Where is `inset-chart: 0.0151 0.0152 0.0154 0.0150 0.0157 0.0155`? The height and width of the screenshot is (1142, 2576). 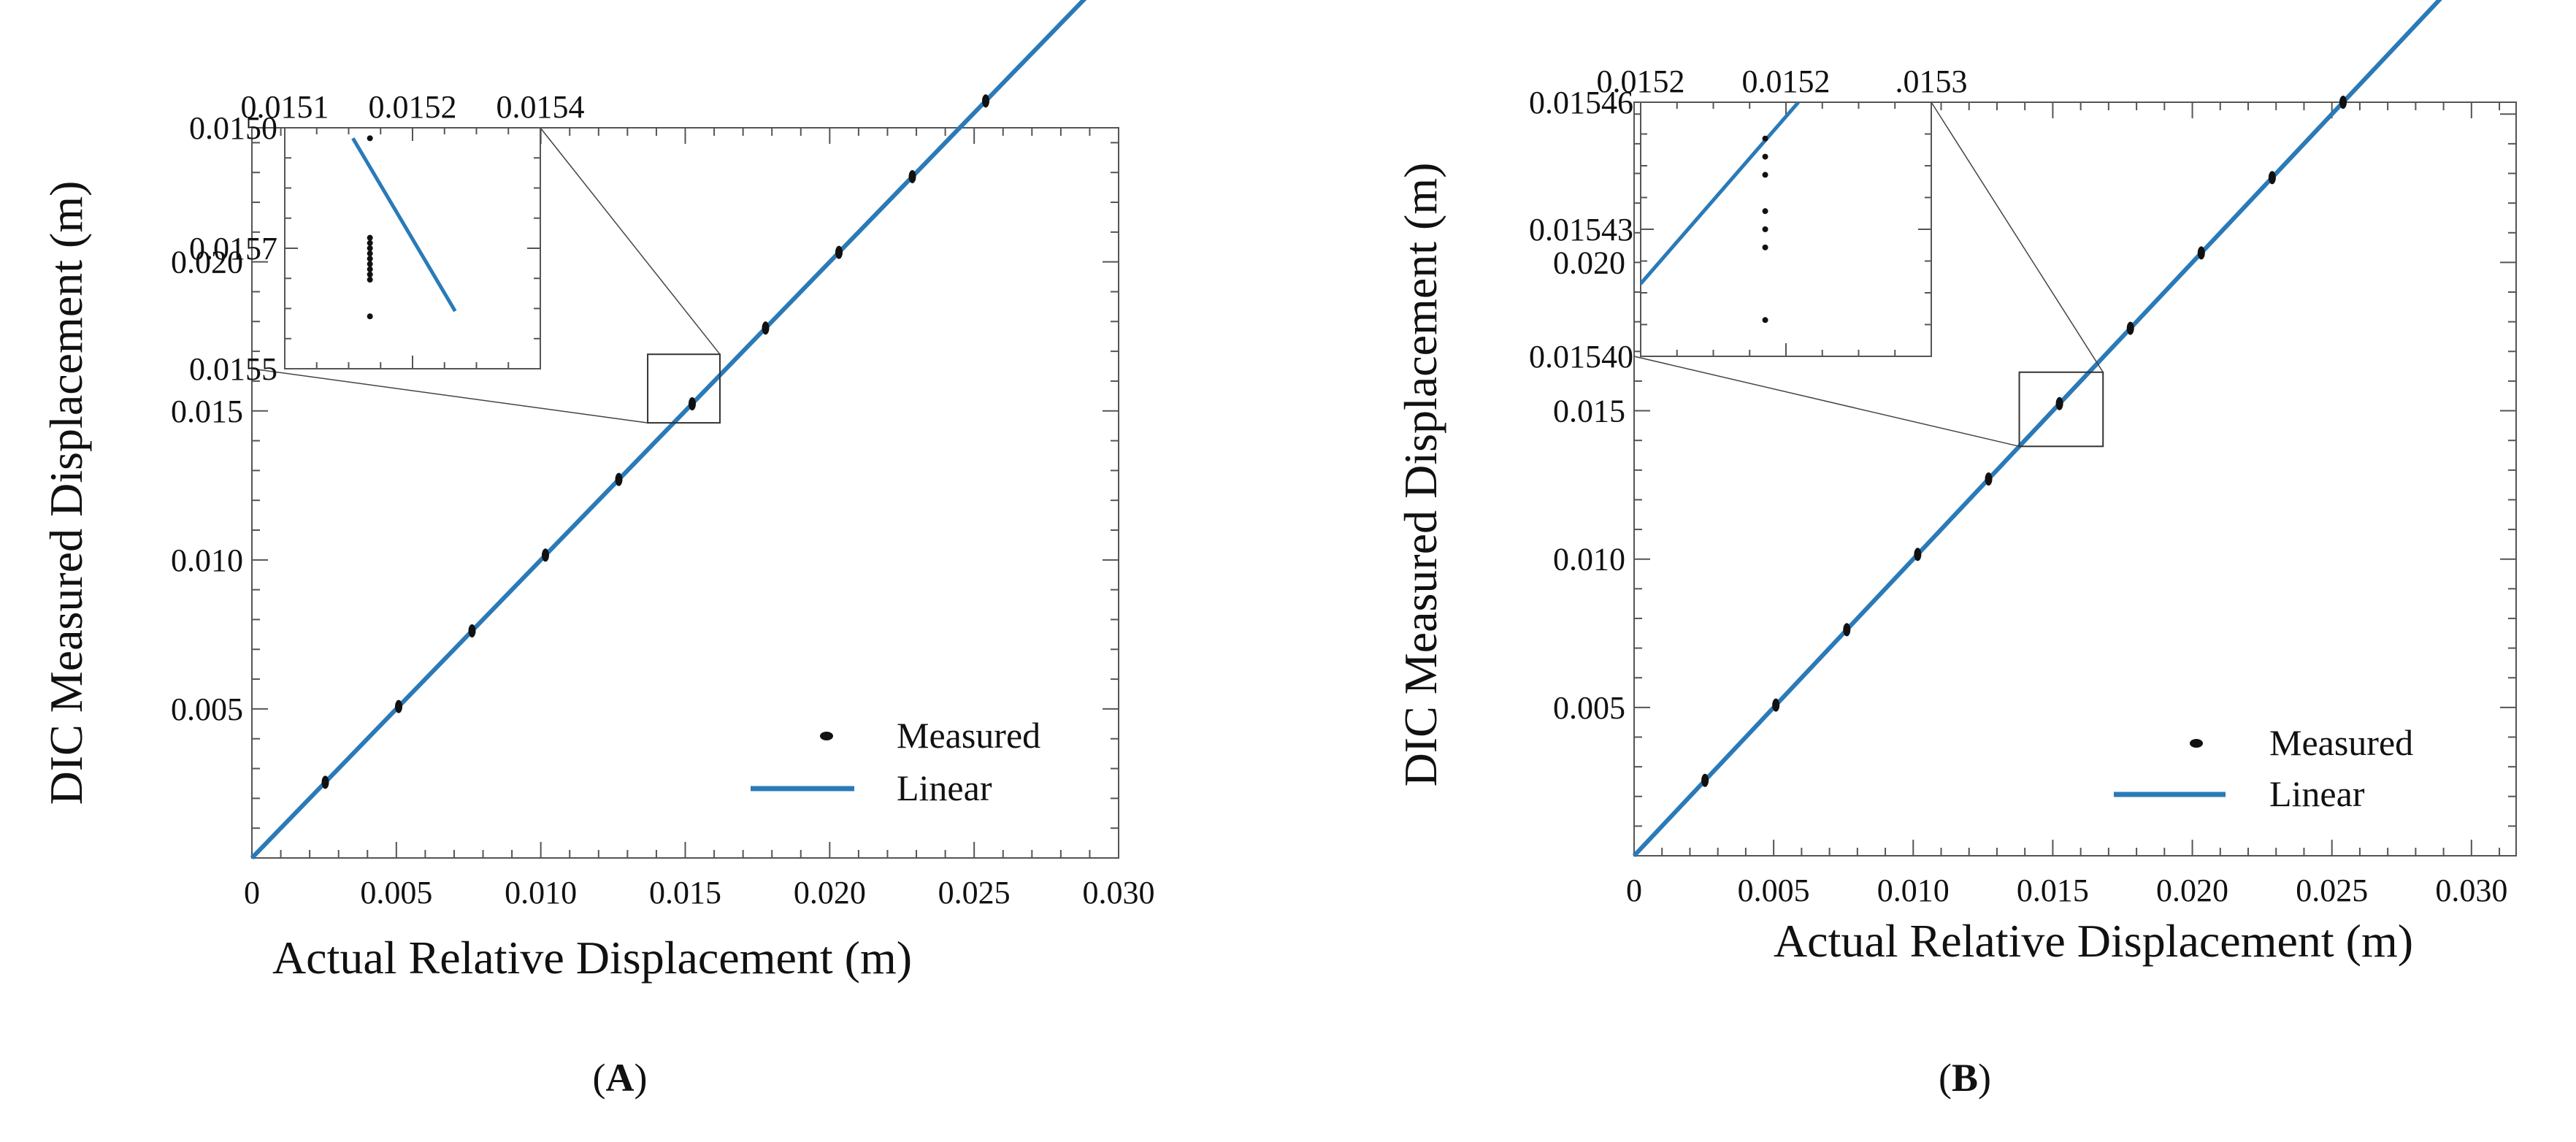 inset-chart: 0.0151 0.0152 0.0154 0.0150 0.0157 0.0155 is located at coordinates (387, 238).